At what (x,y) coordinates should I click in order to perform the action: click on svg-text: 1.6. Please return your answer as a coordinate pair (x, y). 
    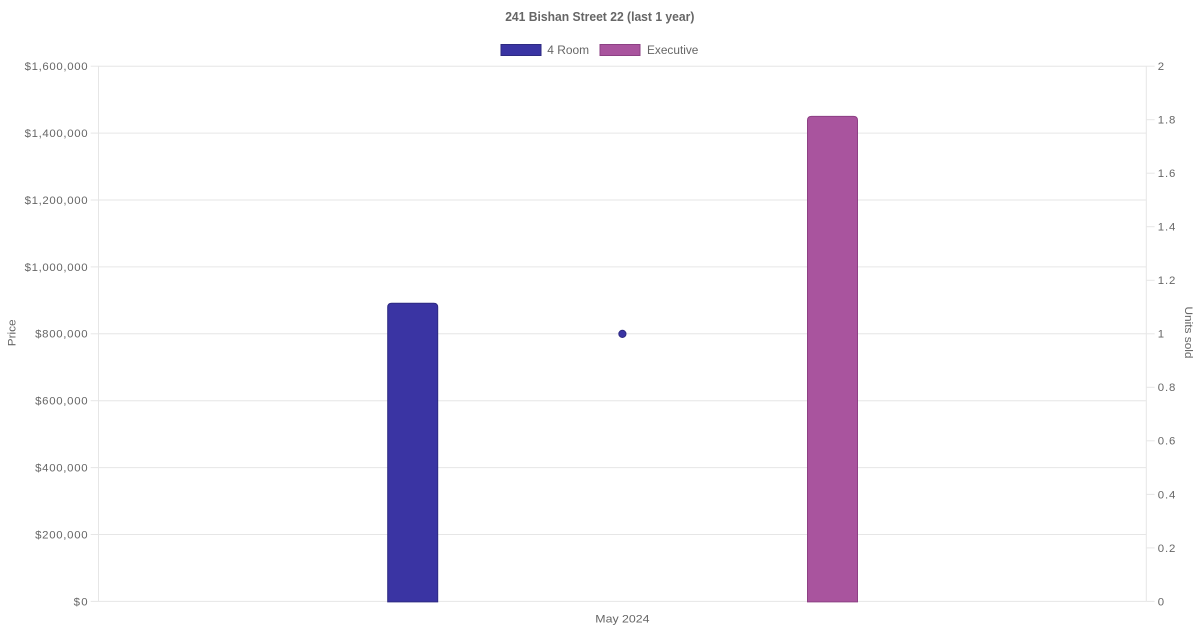
    Looking at the image, I should click on (1167, 174).